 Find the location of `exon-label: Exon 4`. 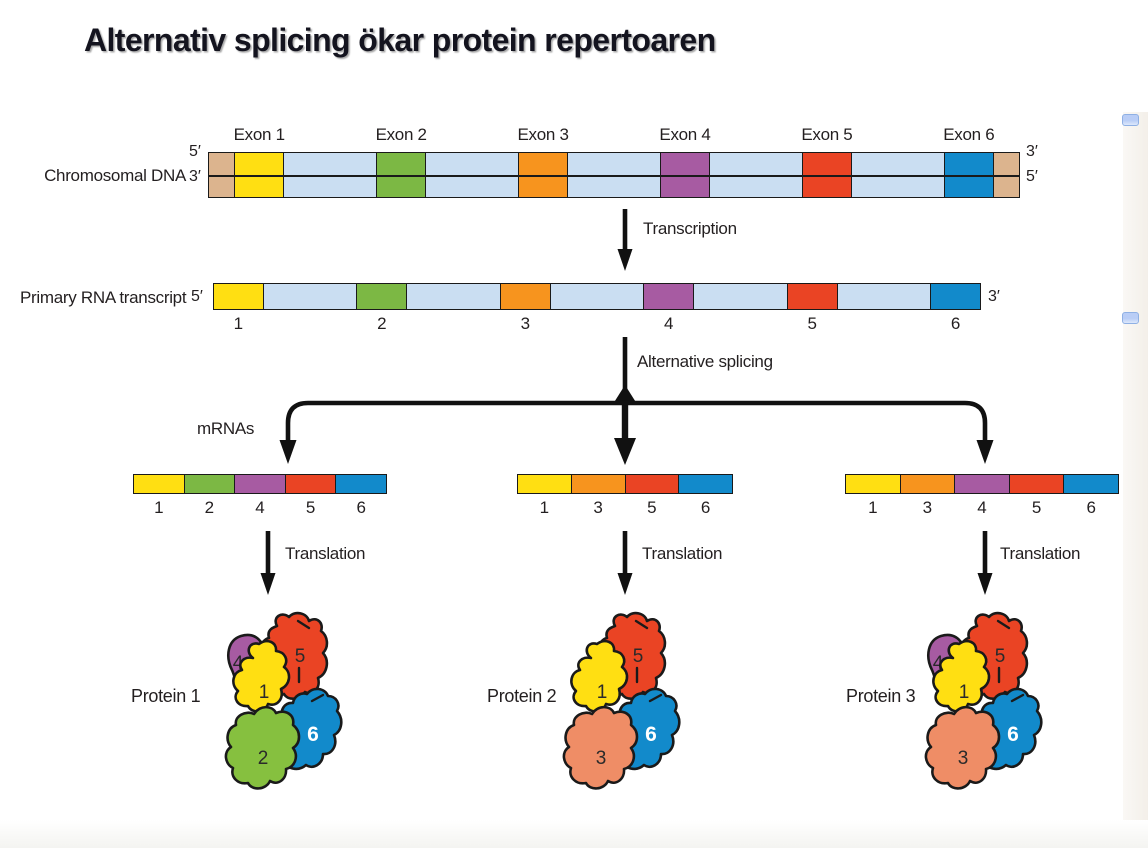

exon-label: Exon 4 is located at coordinates (685, 134).